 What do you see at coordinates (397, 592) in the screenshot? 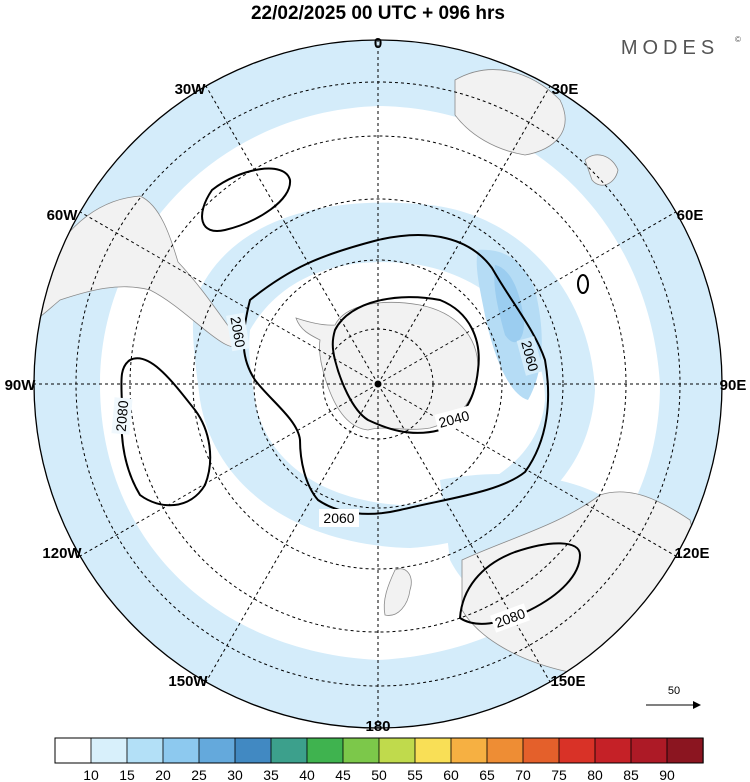
I see `new-zealand` at bounding box center [397, 592].